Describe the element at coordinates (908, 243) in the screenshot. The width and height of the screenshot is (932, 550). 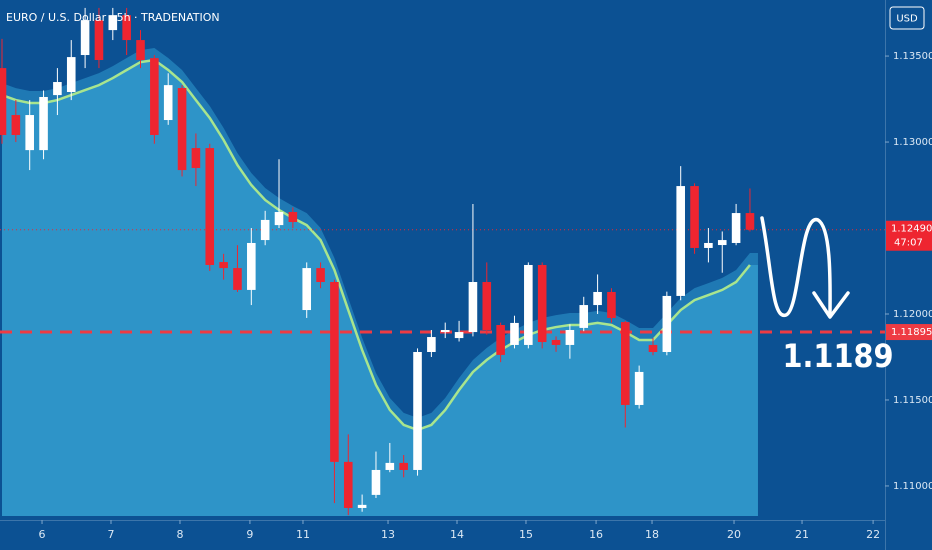
I see `price-countdown: 47:07` at that location.